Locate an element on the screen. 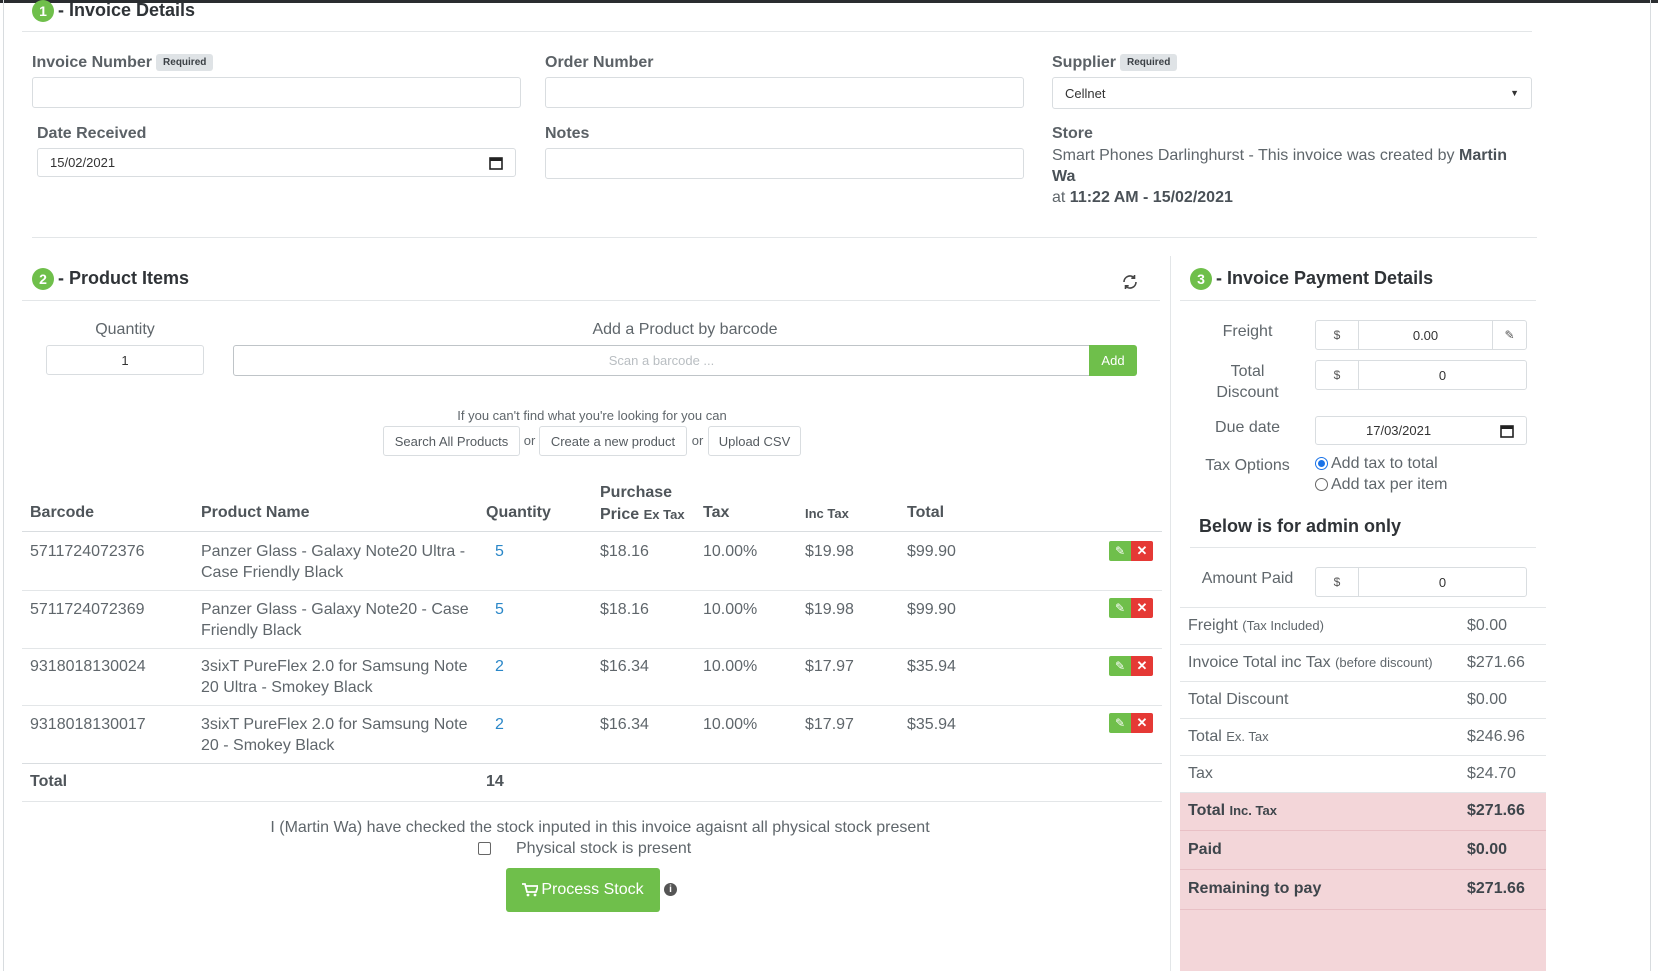  caret-down-icon: ▼ is located at coordinates (1514, 93).